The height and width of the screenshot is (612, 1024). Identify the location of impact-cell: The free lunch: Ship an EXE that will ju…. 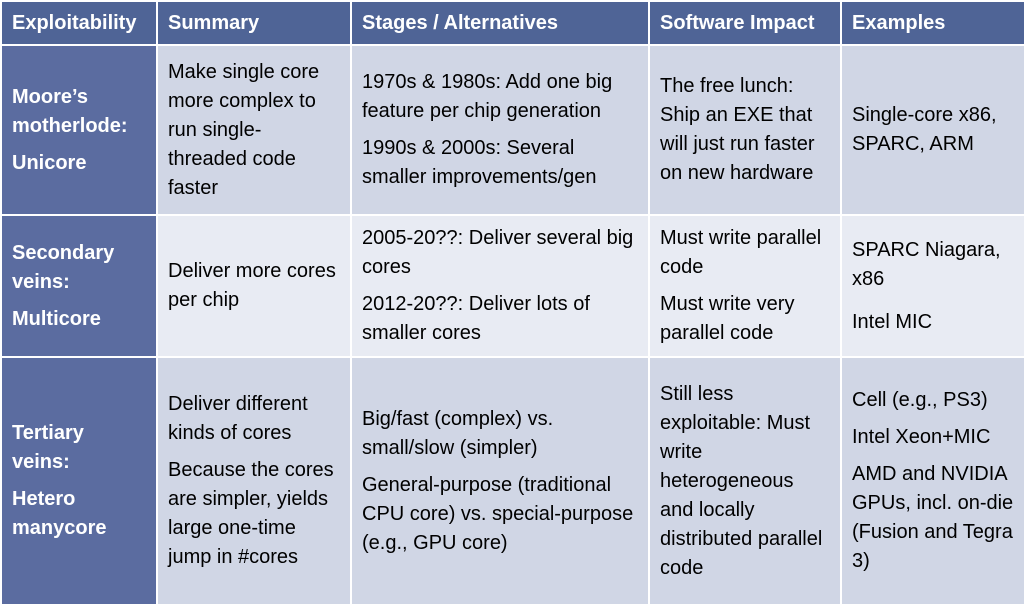
(745, 130).